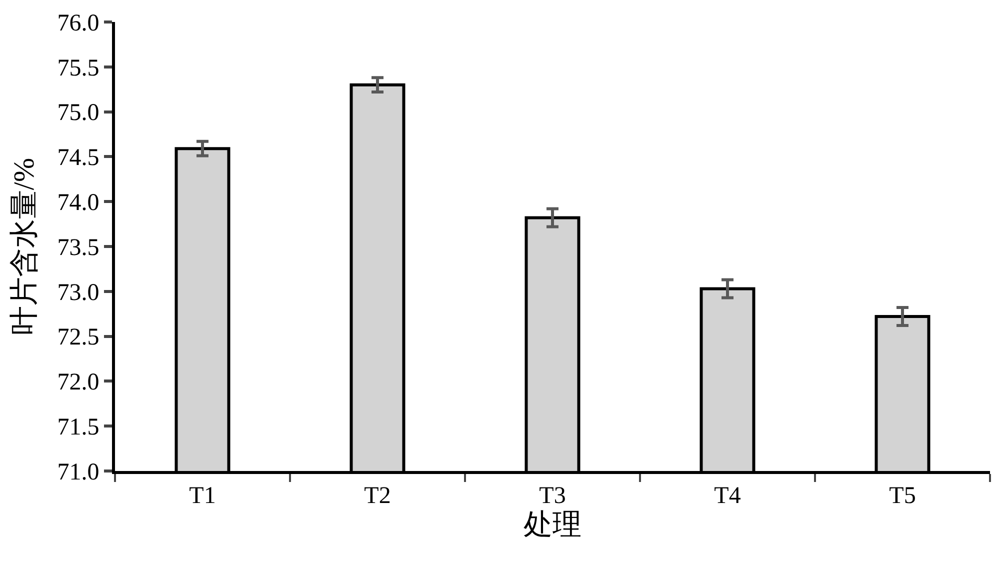 This screenshot has width=1000, height=561. What do you see at coordinates (24, 247) in the screenshot?
I see `y-axis-title: 叶片含水量/%` at bounding box center [24, 247].